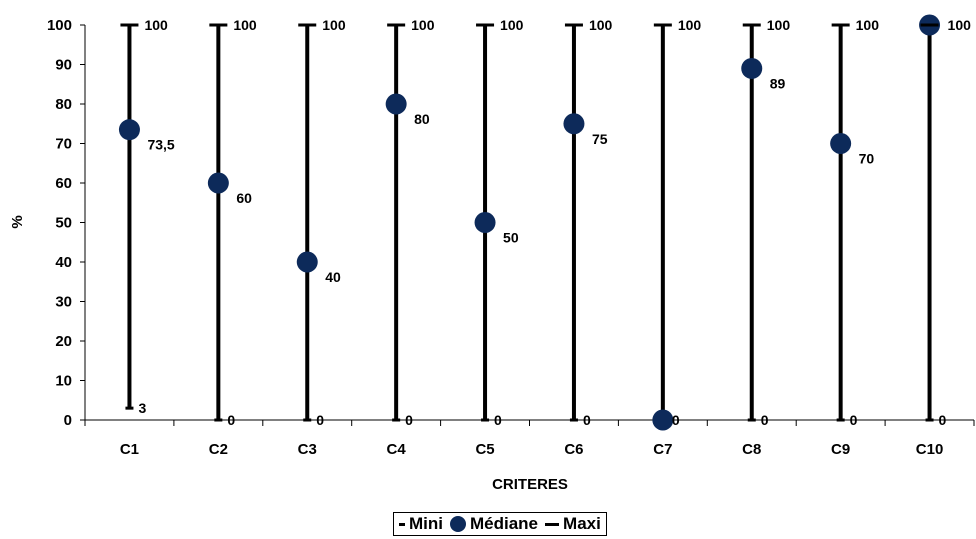 Image resolution: width=976 pixels, height=539 pixels. Describe the element at coordinates (63, 341) in the screenshot. I see `y-tick-label: 20` at that location.